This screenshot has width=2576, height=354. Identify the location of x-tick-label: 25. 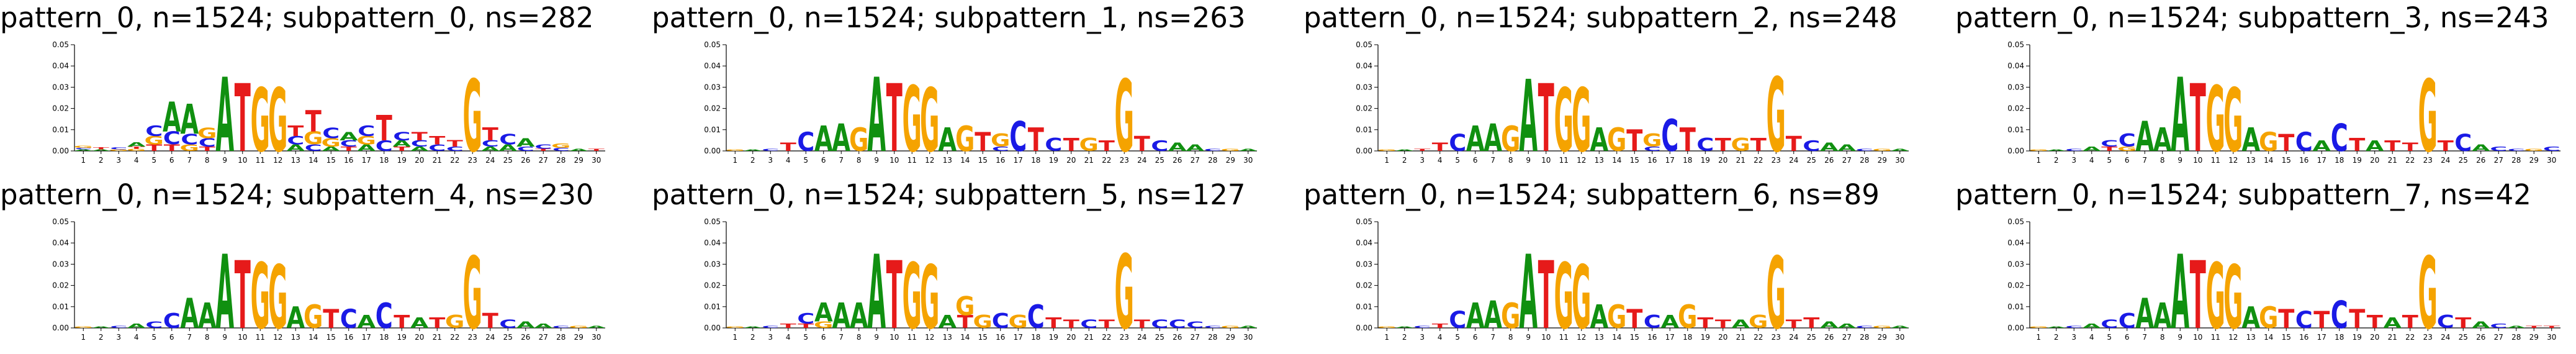
(2463, 160).